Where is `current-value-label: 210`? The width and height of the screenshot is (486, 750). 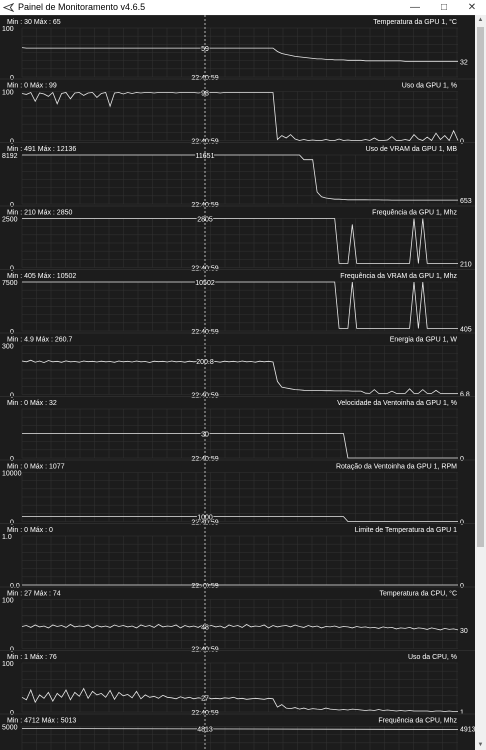
current-value-label: 210 is located at coordinates (466, 264).